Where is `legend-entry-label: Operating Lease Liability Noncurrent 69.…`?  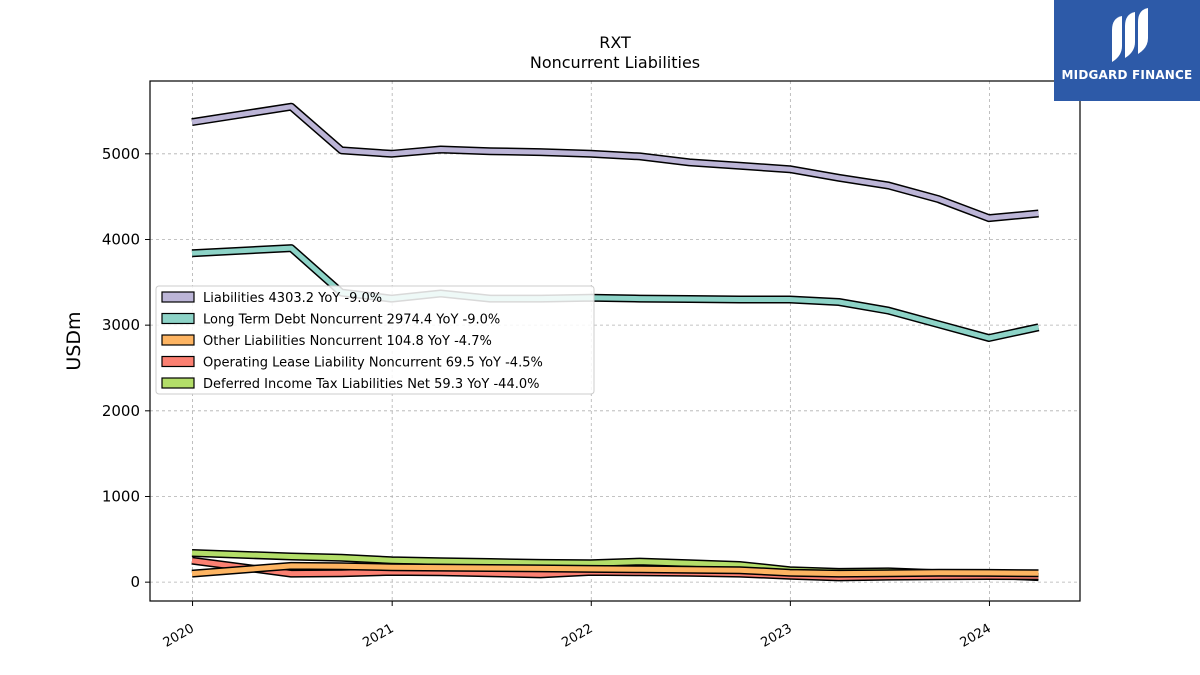 legend-entry-label: Operating Lease Liability Noncurrent 69.… is located at coordinates (373, 363).